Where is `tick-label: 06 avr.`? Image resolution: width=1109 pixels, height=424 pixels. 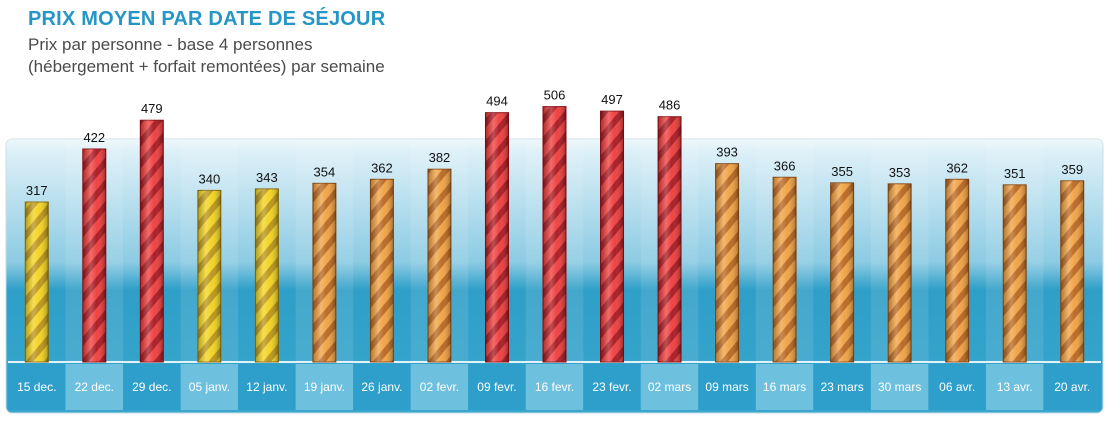 tick-label: 06 avr. is located at coordinates (957, 387).